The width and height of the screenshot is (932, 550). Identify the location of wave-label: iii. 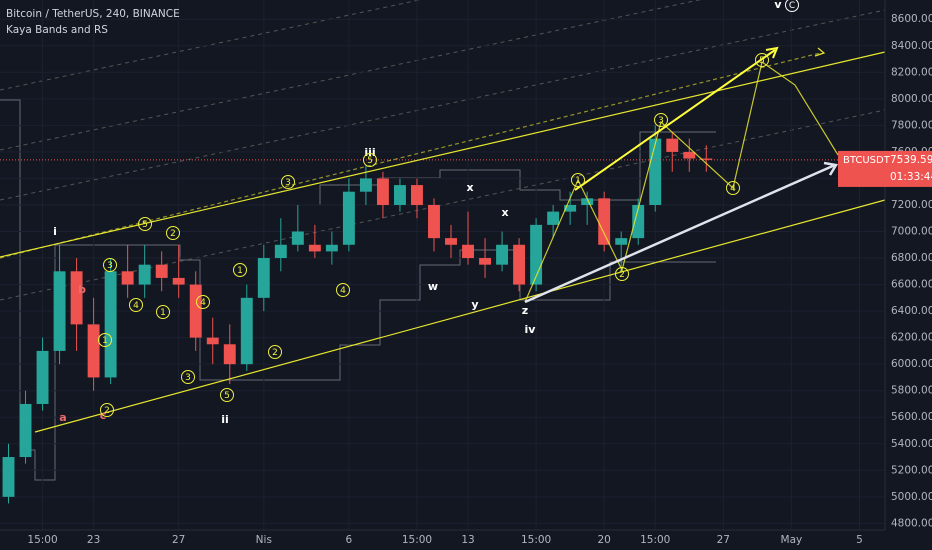
(369, 152).